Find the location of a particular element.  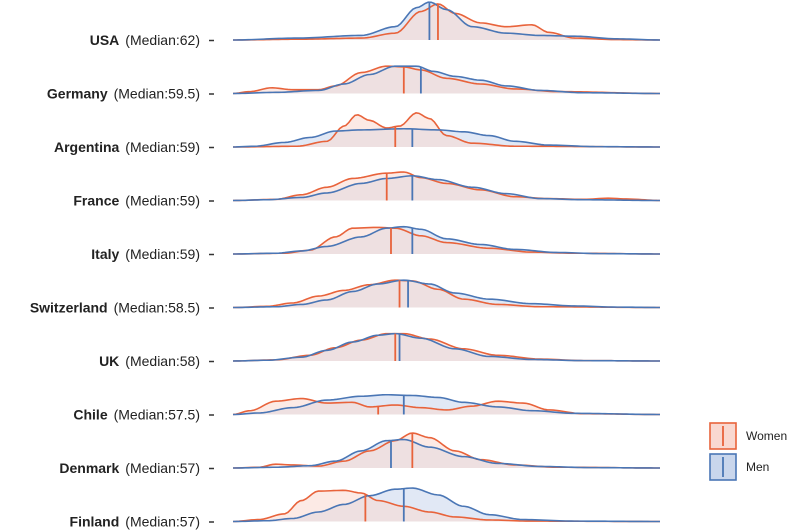

legend-item-men: Men is located at coordinates (739, 467).